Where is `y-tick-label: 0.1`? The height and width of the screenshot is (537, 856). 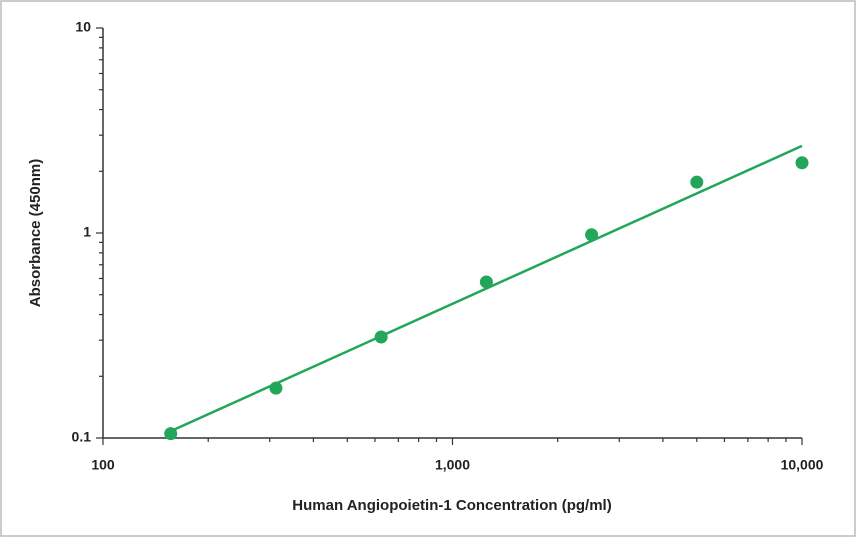
y-tick-label: 0.1 is located at coordinates (82, 437).